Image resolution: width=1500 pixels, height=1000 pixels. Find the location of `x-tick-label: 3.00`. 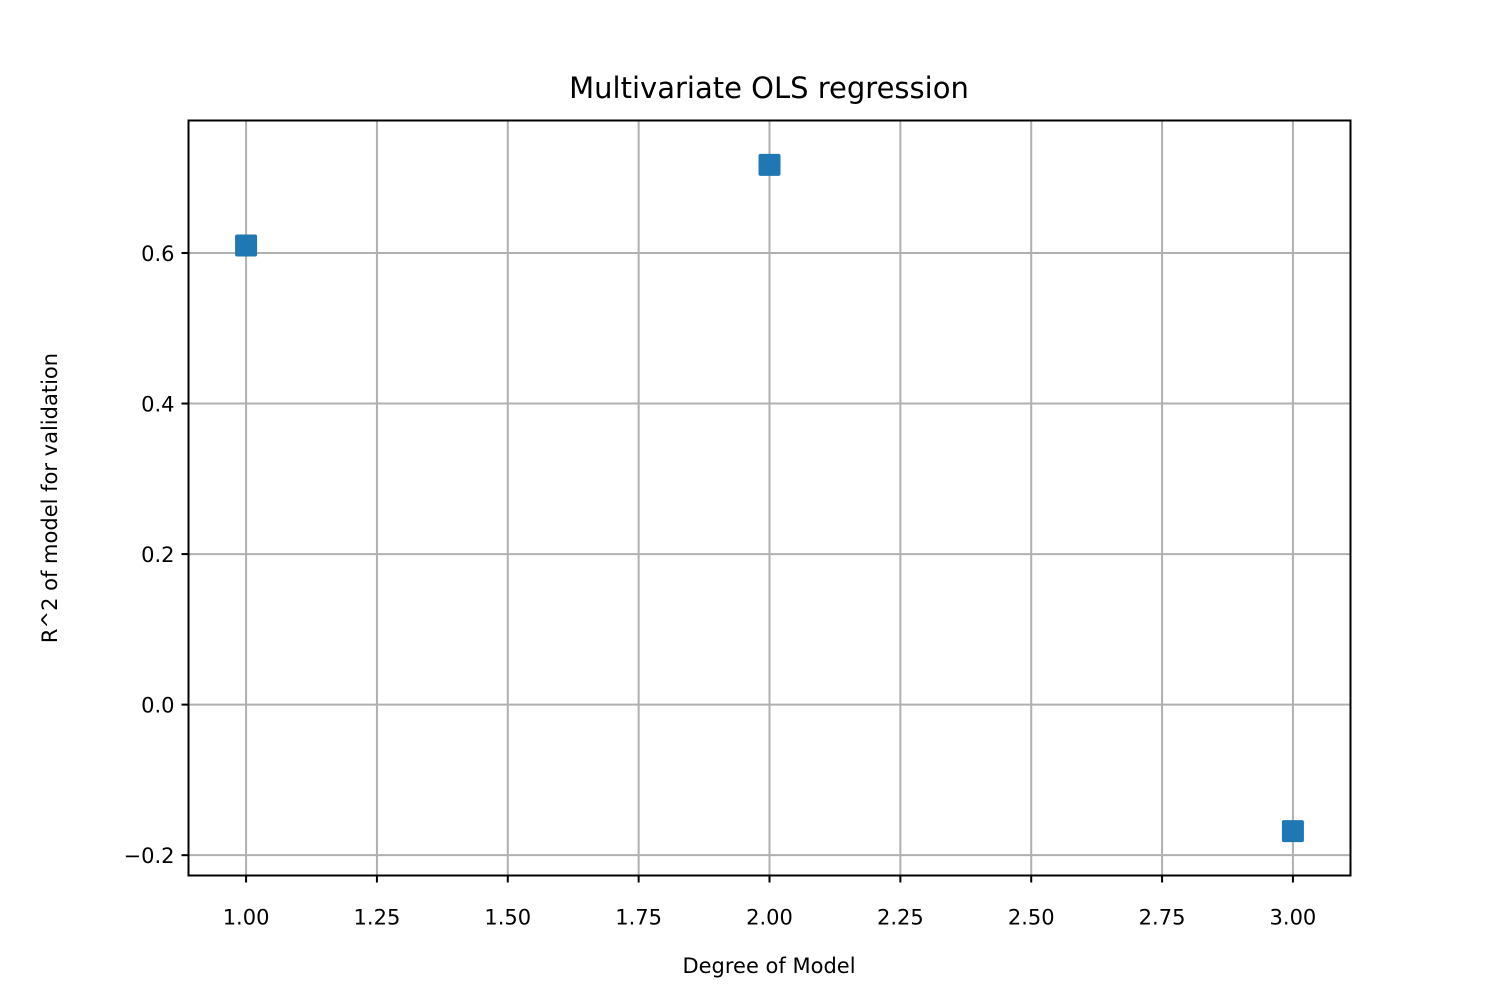

x-tick-label: 3.00 is located at coordinates (1293, 918).